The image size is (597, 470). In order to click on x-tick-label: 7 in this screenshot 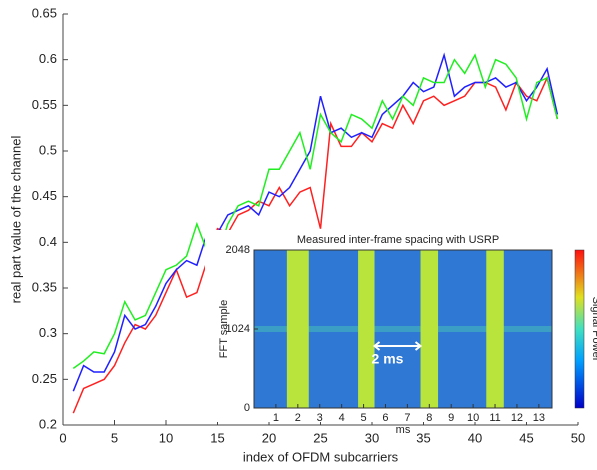, I will do `click(407, 418)`.